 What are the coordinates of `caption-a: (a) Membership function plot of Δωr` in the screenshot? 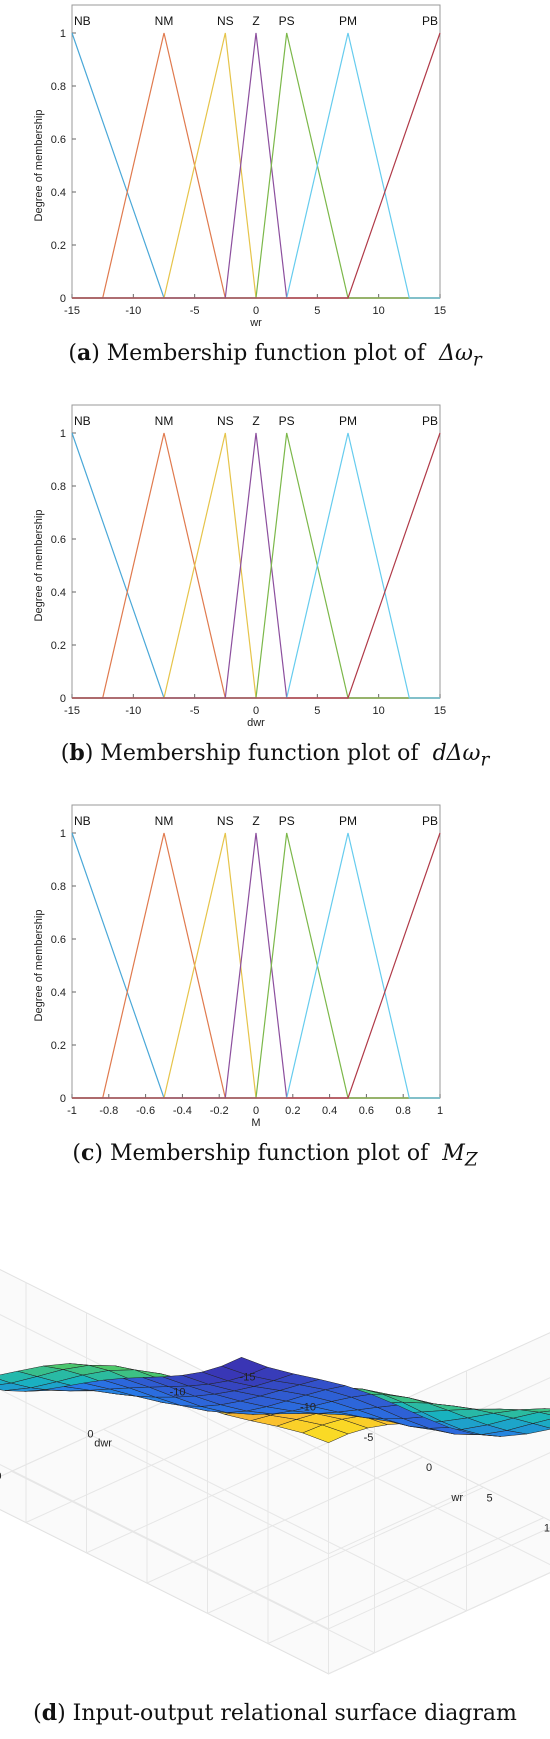 It's located at (275, 355).